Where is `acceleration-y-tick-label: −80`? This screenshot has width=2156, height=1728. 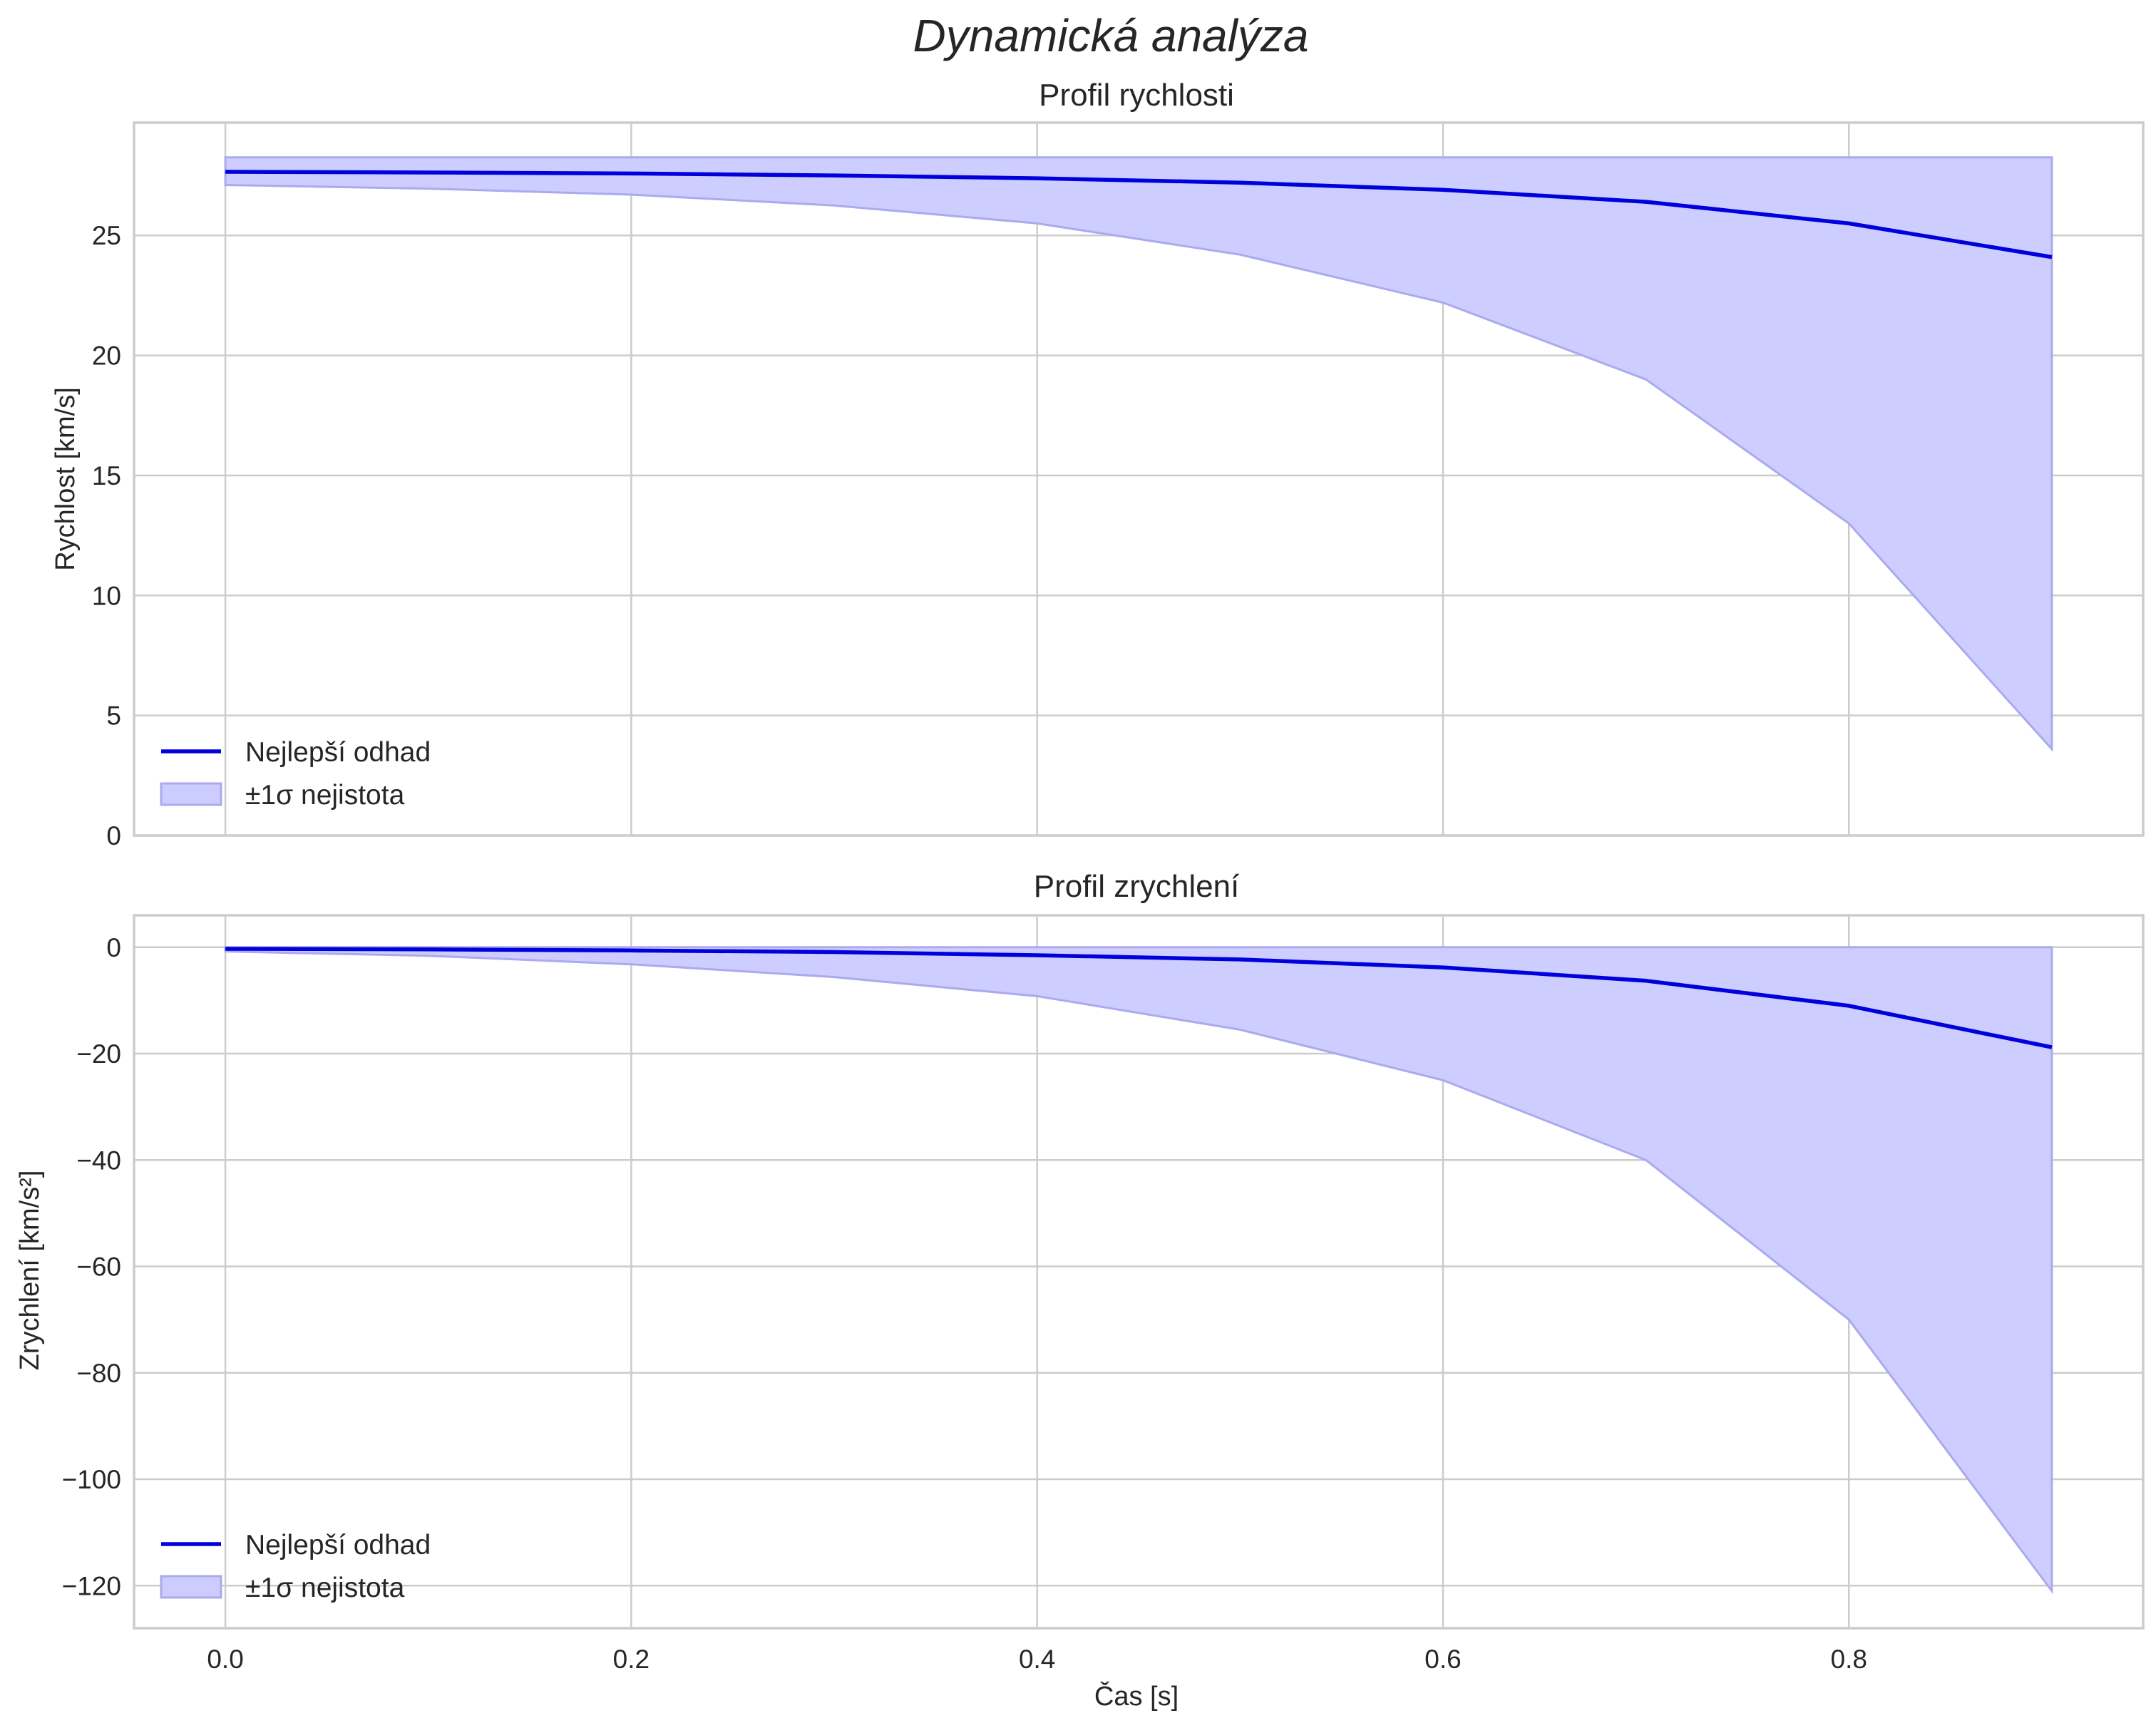
acceleration-y-tick-label: −80 is located at coordinates (98, 1373).